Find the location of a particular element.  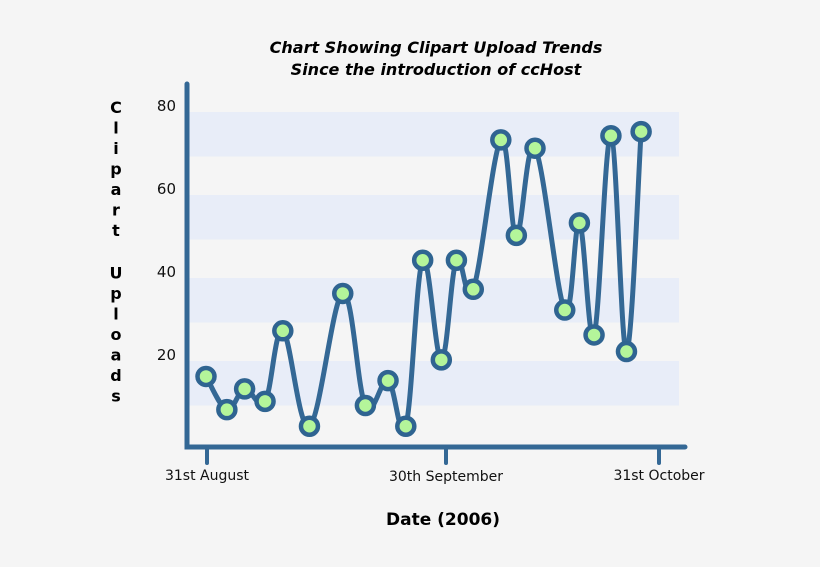

y-tick-label: 20 is located at coordinates (166, 355).